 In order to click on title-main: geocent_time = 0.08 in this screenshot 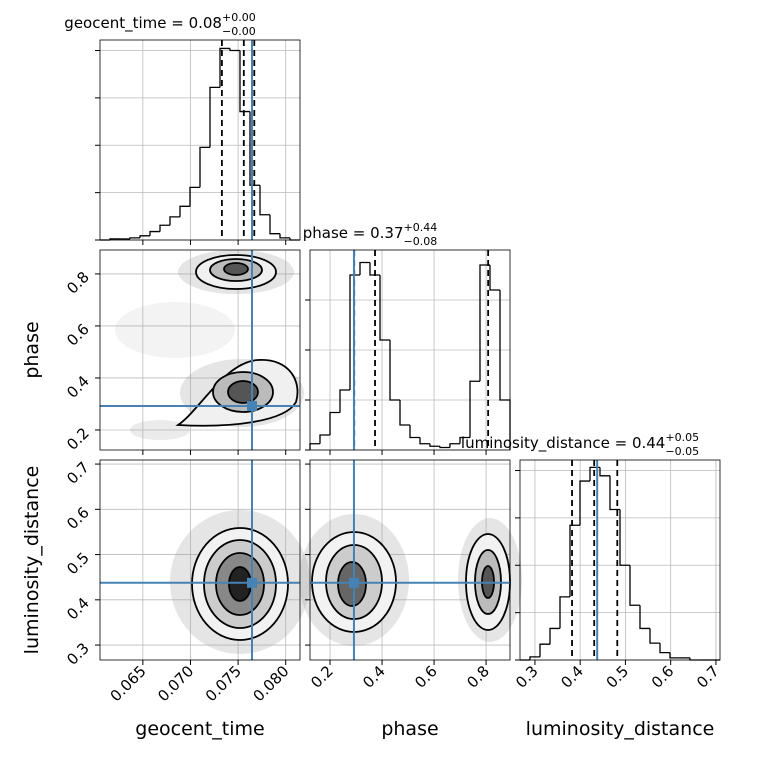, I will do `click(143, 23)`.